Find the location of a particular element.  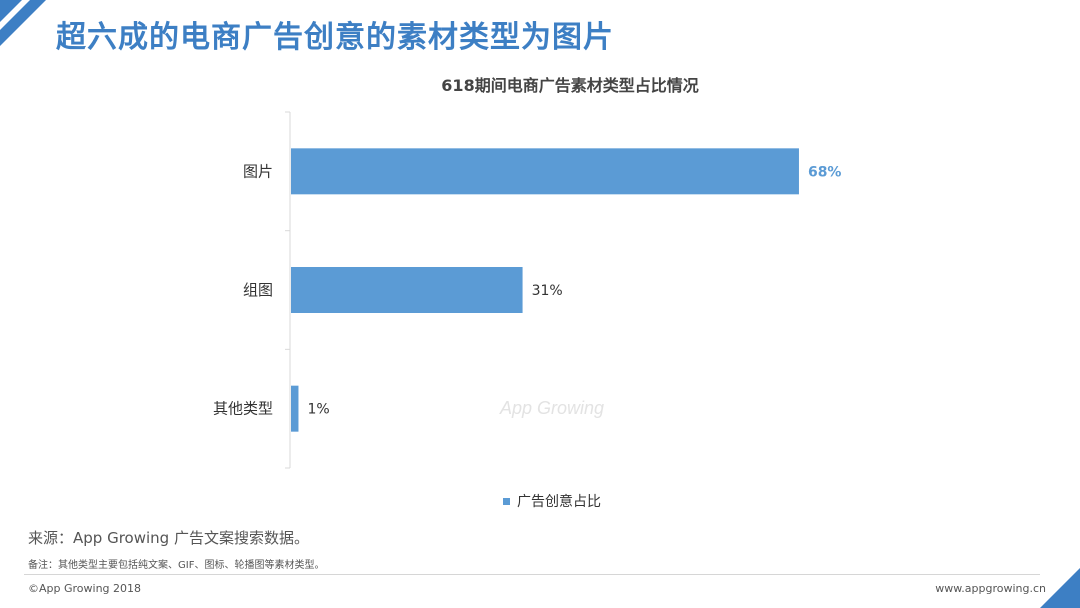

data-label: 31% is located at coordinates (547, 291).